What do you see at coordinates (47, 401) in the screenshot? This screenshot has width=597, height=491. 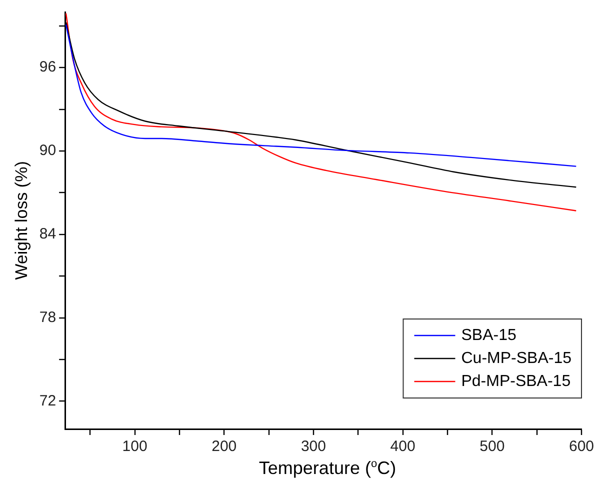 I see `y-tick-label: 72` at bounding box center [47, 401].